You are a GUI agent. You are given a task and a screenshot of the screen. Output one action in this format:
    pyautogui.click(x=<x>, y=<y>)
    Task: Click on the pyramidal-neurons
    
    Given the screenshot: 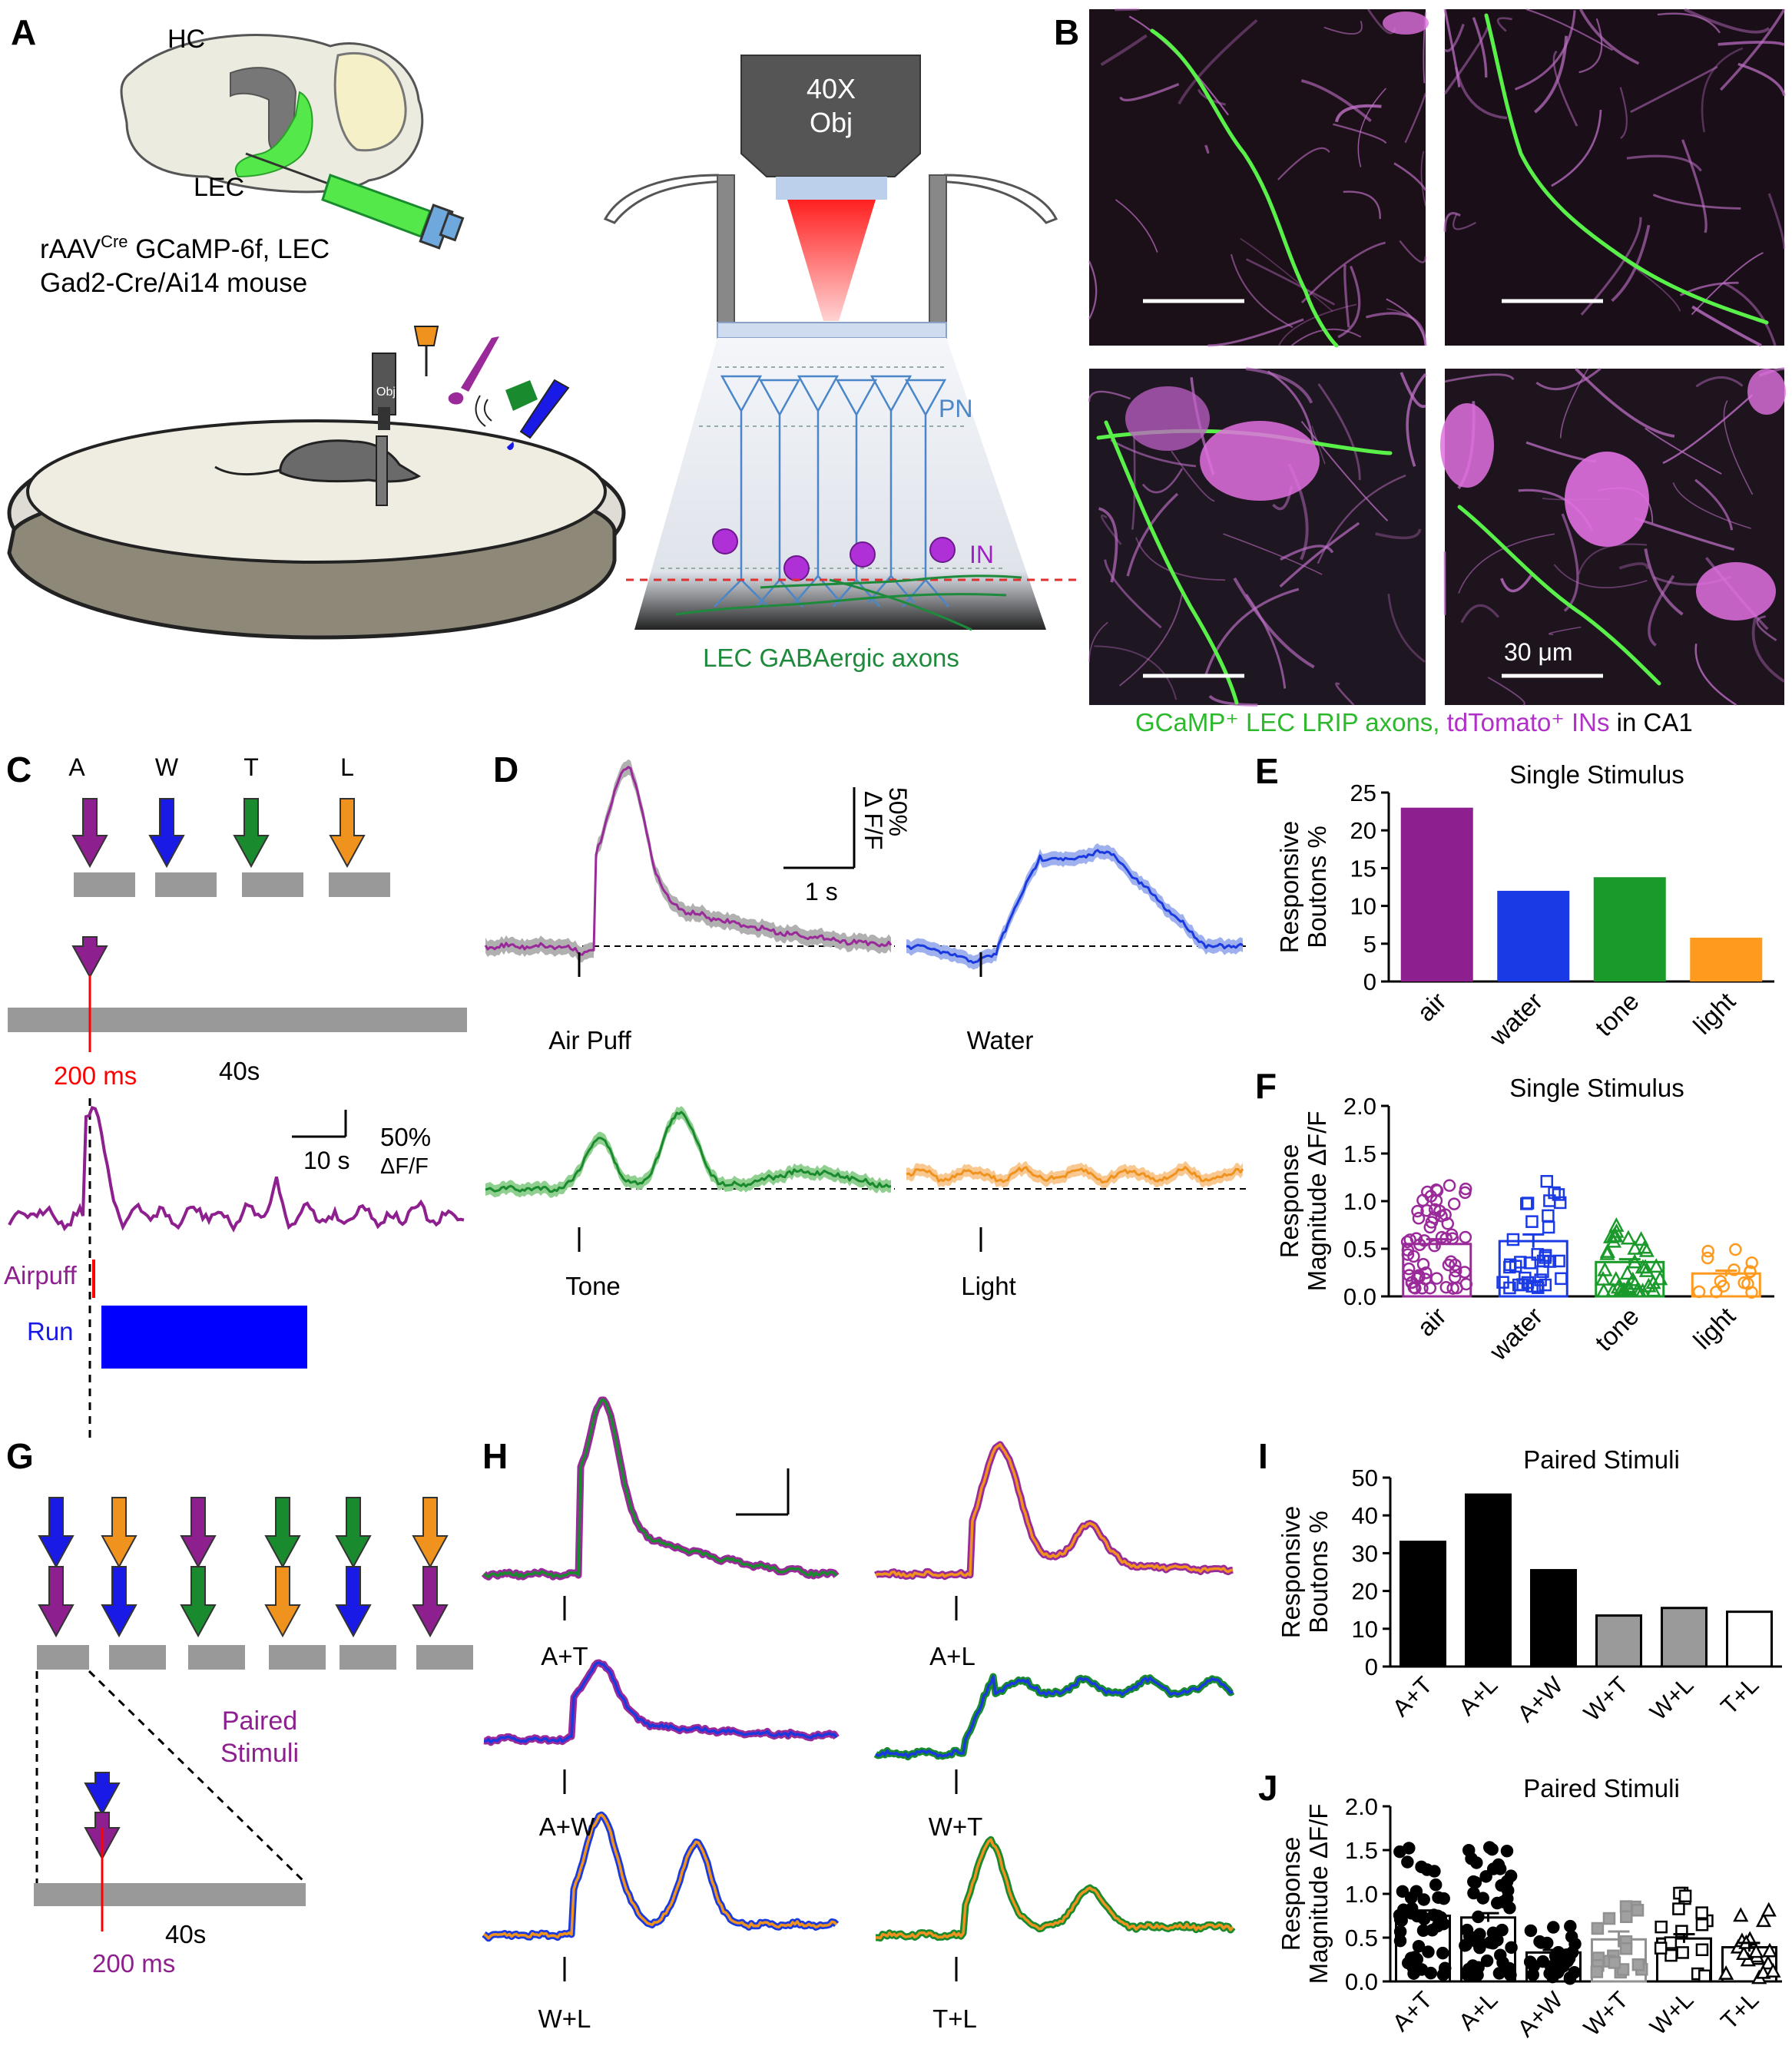 What is the action you would take?
    pyautogui.click(x=831, y=491)
    